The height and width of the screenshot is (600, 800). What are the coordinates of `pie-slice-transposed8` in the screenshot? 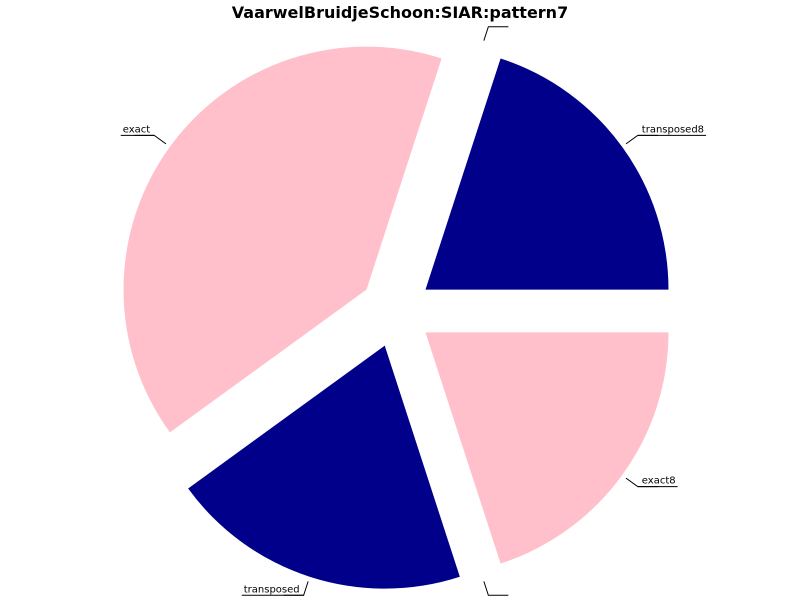 It's located at (547, 174).